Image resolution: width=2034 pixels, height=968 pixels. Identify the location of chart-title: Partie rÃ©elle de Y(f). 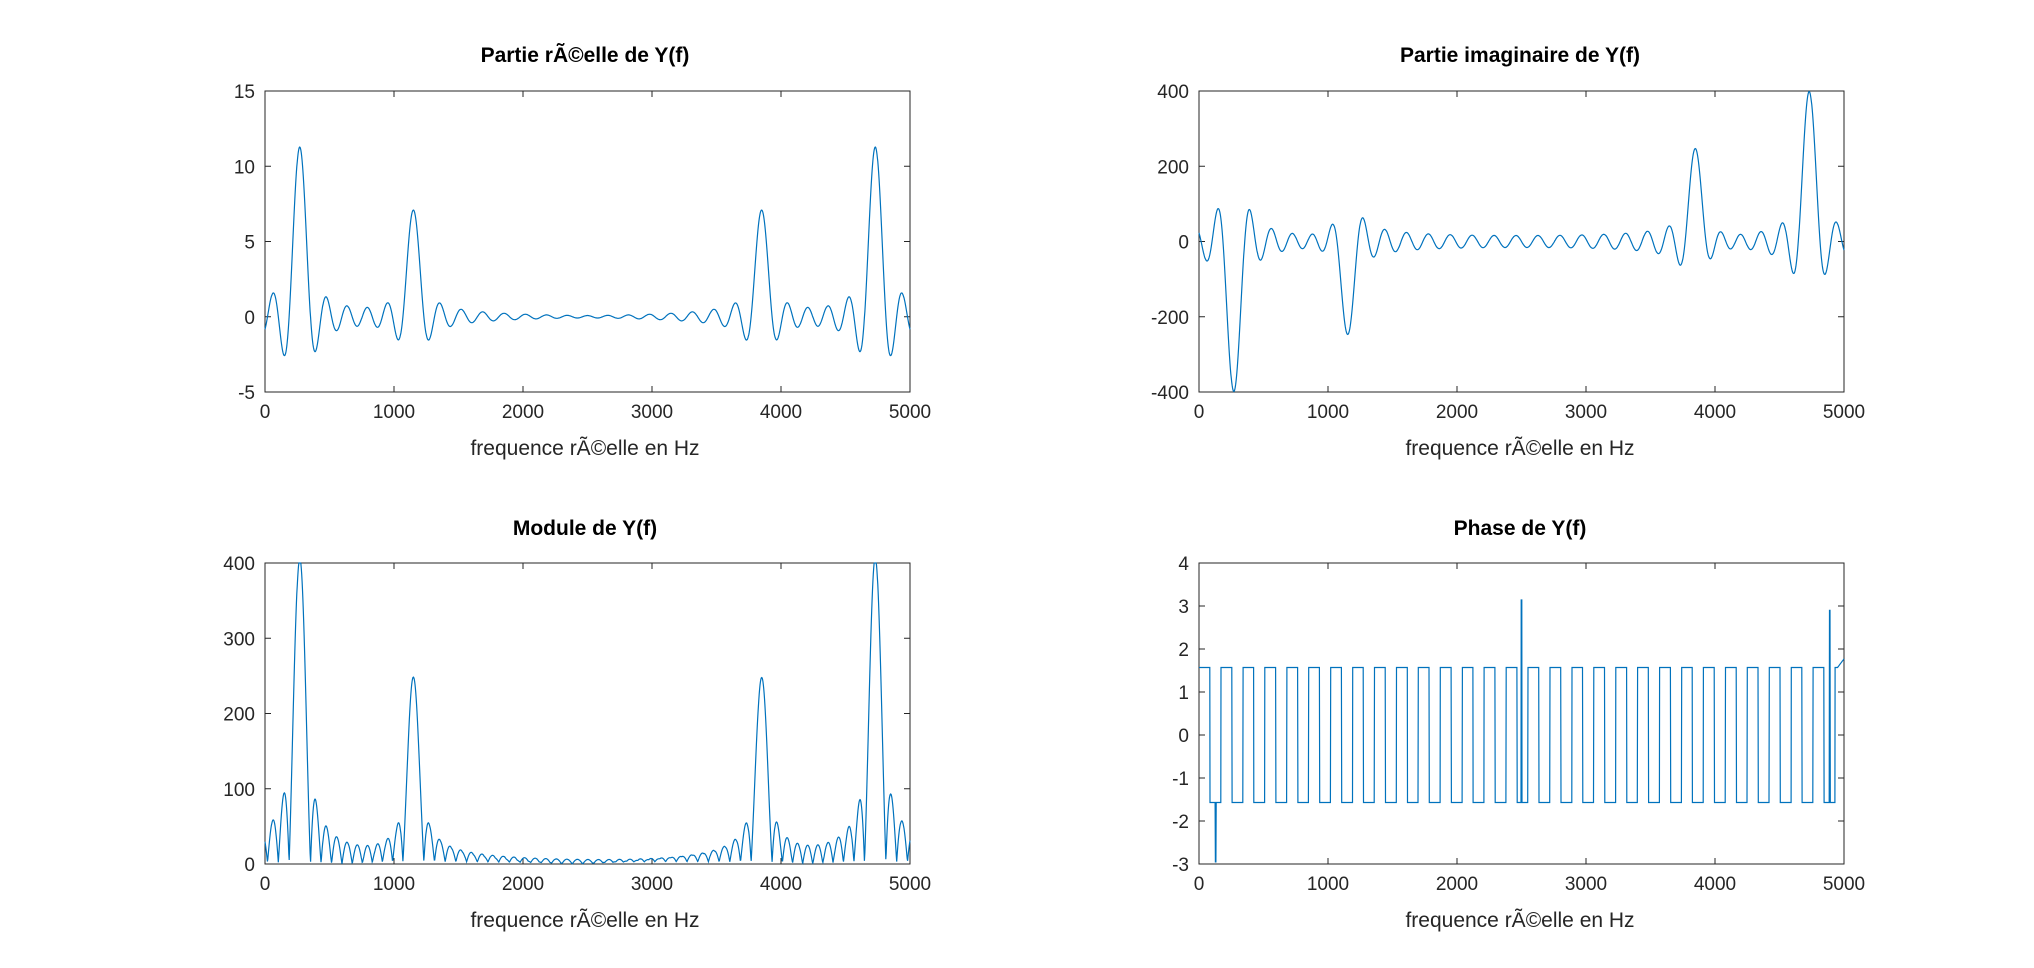
(585, 55).